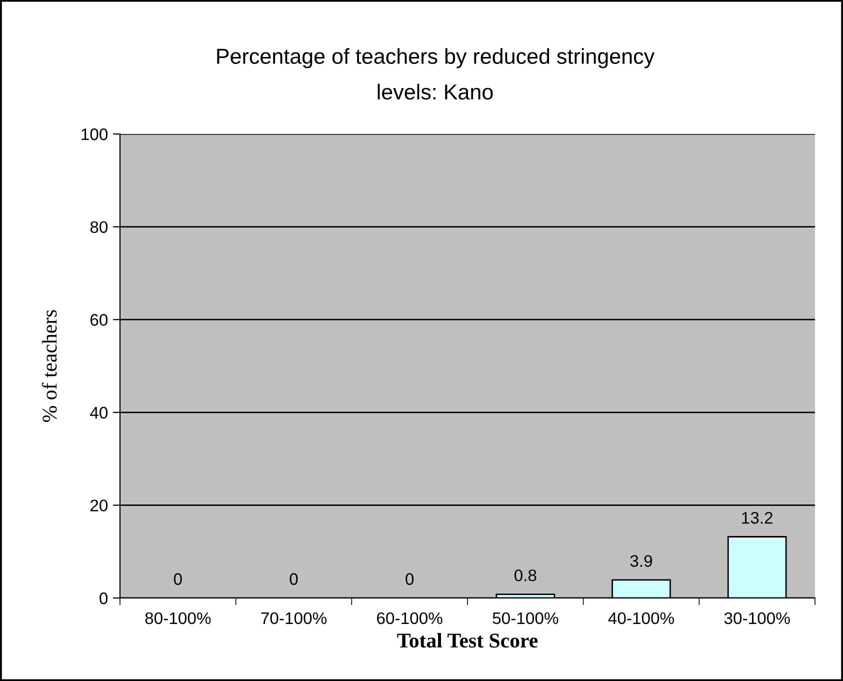 This screenshot has width=843, height=681. What do you see at coordinates (99, 506) in the screenshot?
I see `y-tick-label: 20` at bounding box center [99, 506].